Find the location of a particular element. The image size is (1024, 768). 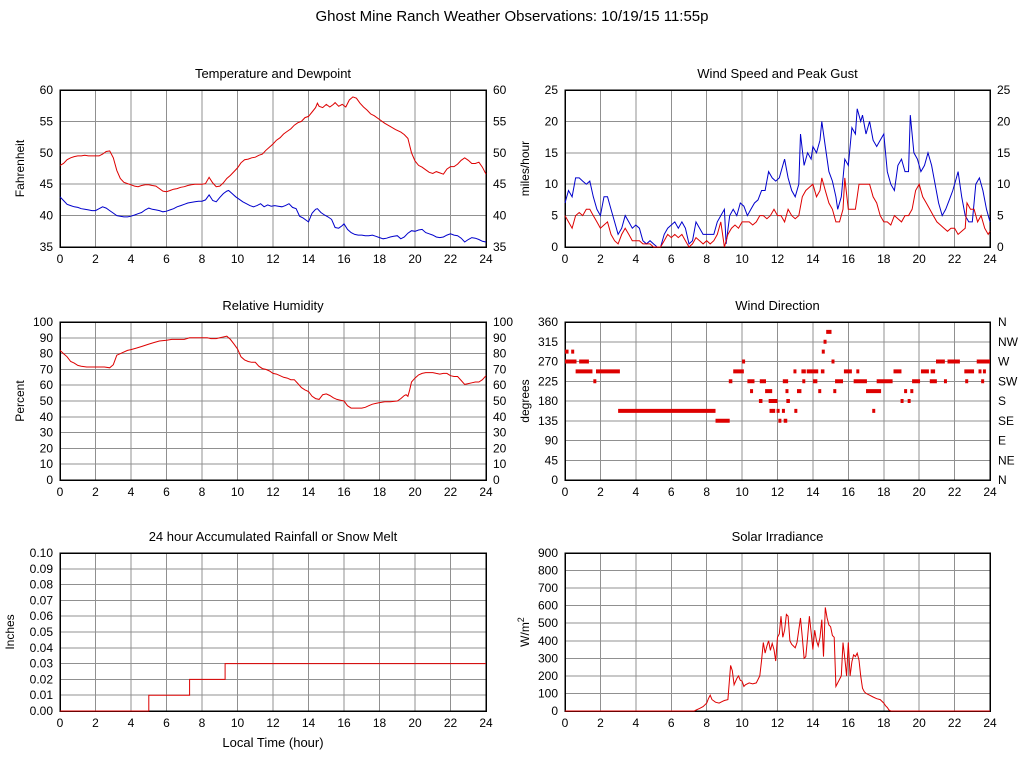

relative-humidity-xtick: 0 is located at coordinates (60, 492).